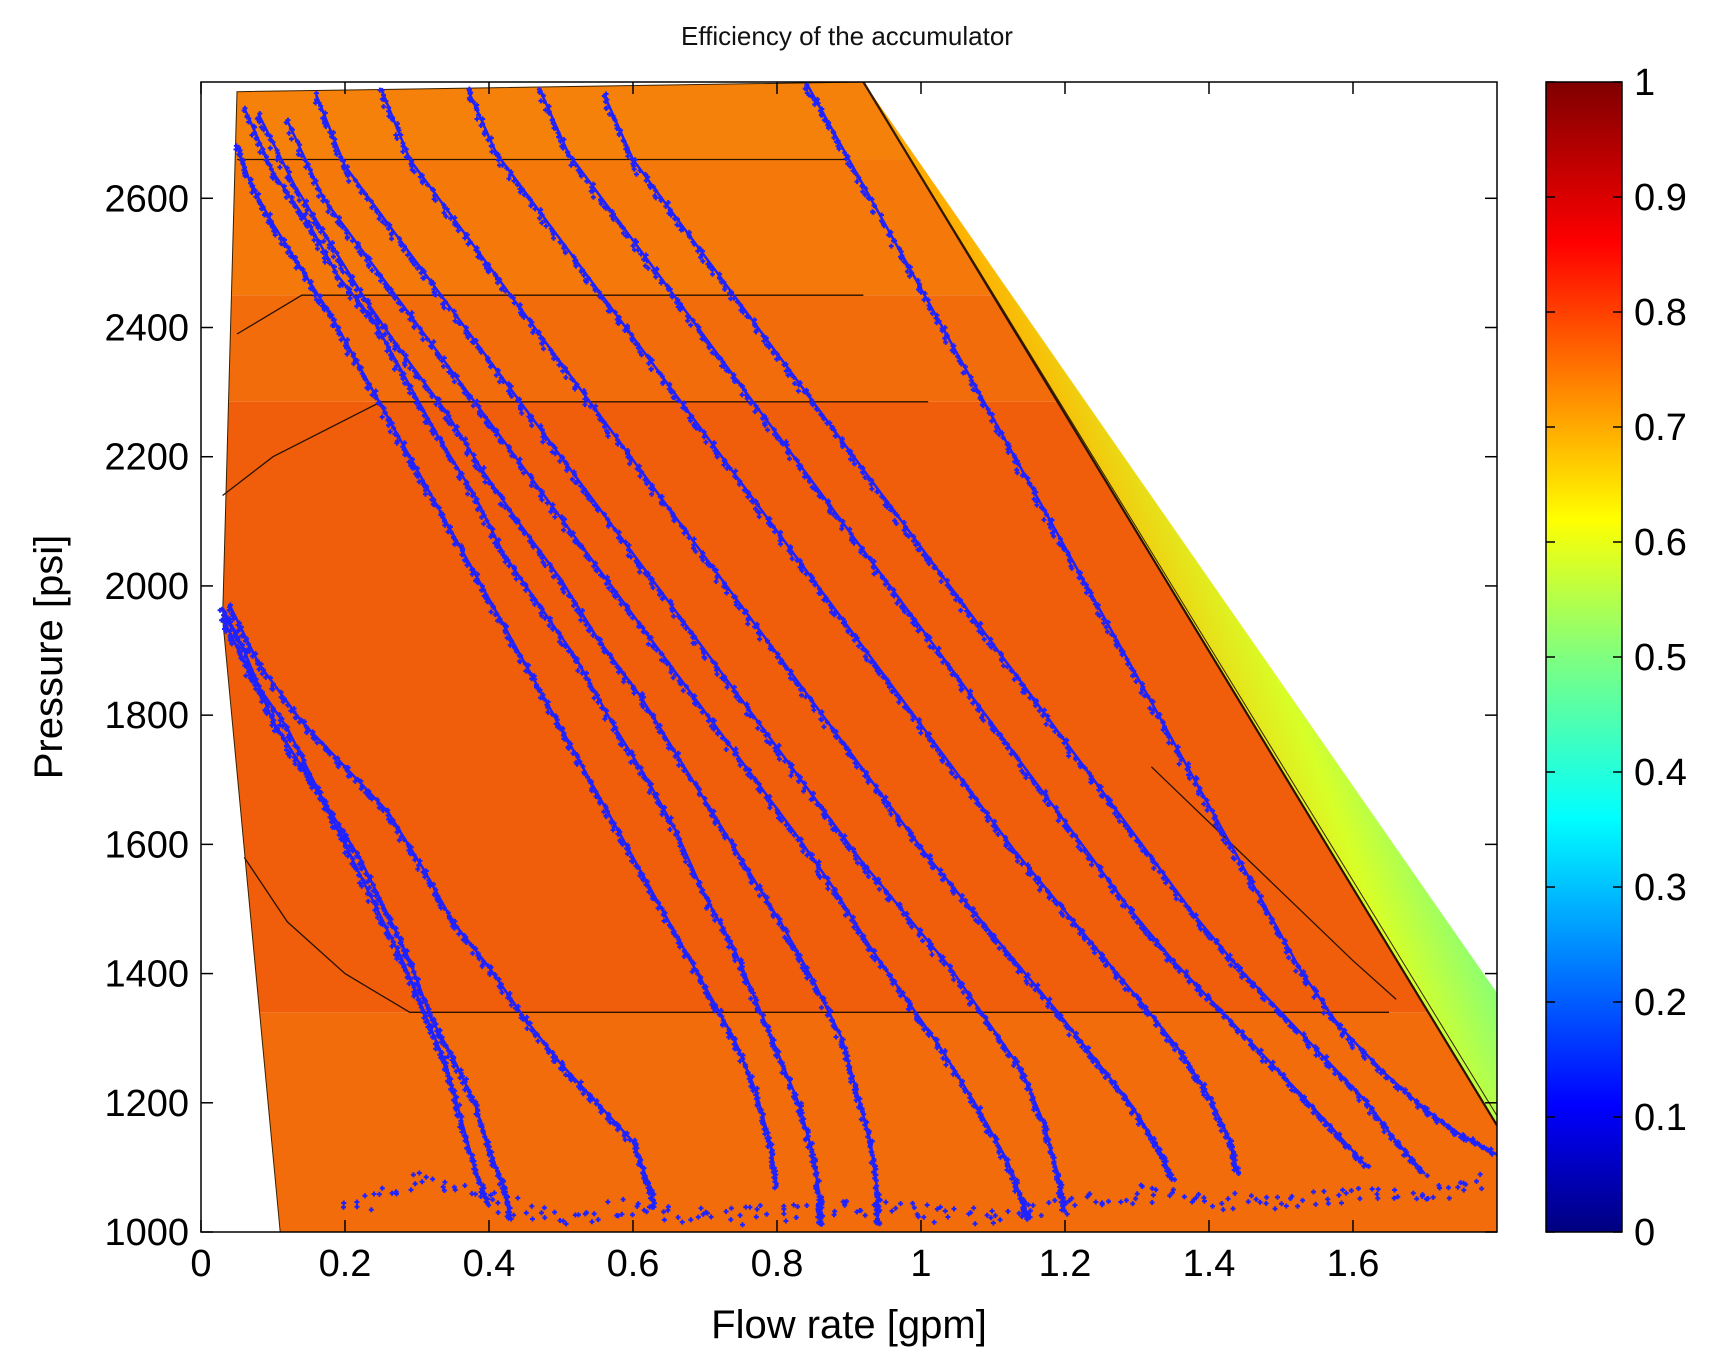 This screenshot has height=1368, width=1713. I want to click on y-tick-label: 2400, so click(146, 329).